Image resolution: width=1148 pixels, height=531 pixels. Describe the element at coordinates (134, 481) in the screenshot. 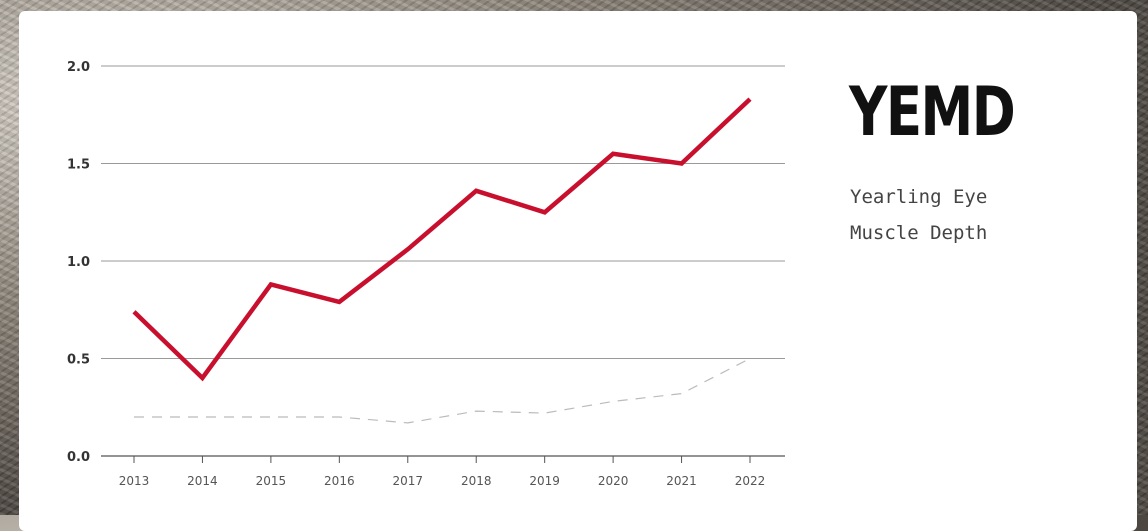

I see `x-tick-label: 2013` at that location.